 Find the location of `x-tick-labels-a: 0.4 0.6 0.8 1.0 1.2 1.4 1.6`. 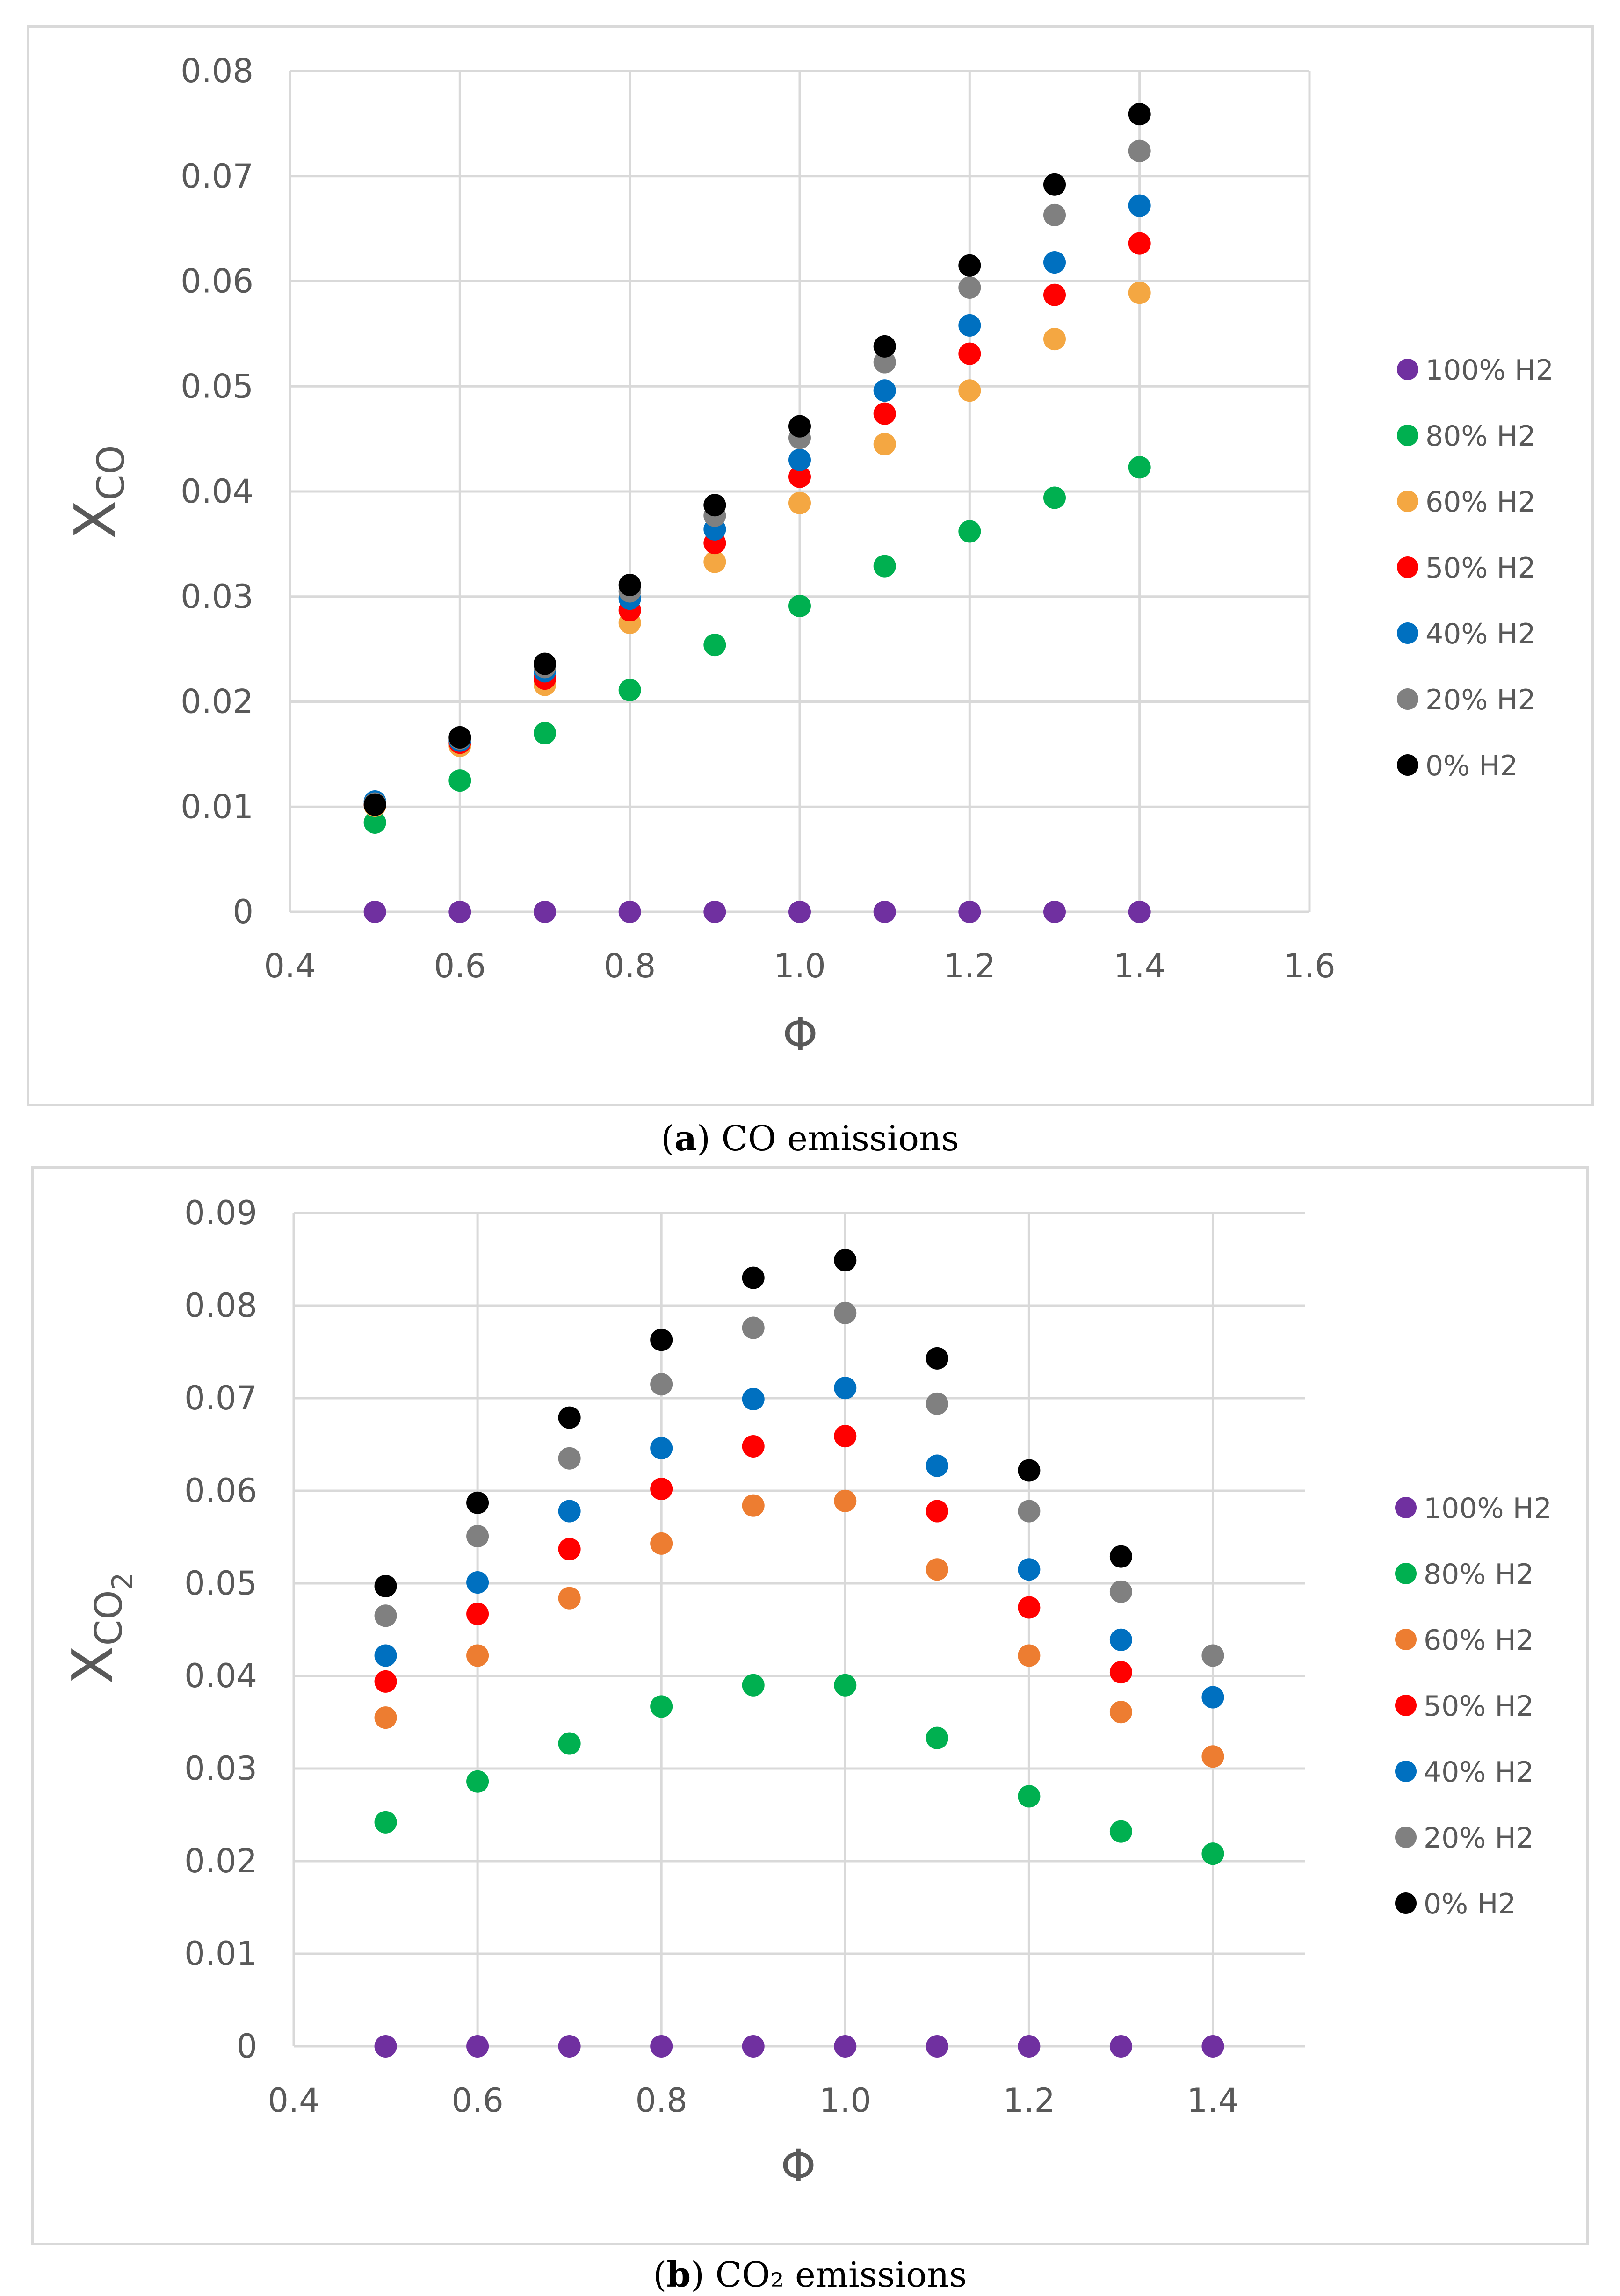

x-tick-labels-a: 0.4 0.6 0.8 1.0 1.2 1.4 1.6 is located at coordinates (799, 966).